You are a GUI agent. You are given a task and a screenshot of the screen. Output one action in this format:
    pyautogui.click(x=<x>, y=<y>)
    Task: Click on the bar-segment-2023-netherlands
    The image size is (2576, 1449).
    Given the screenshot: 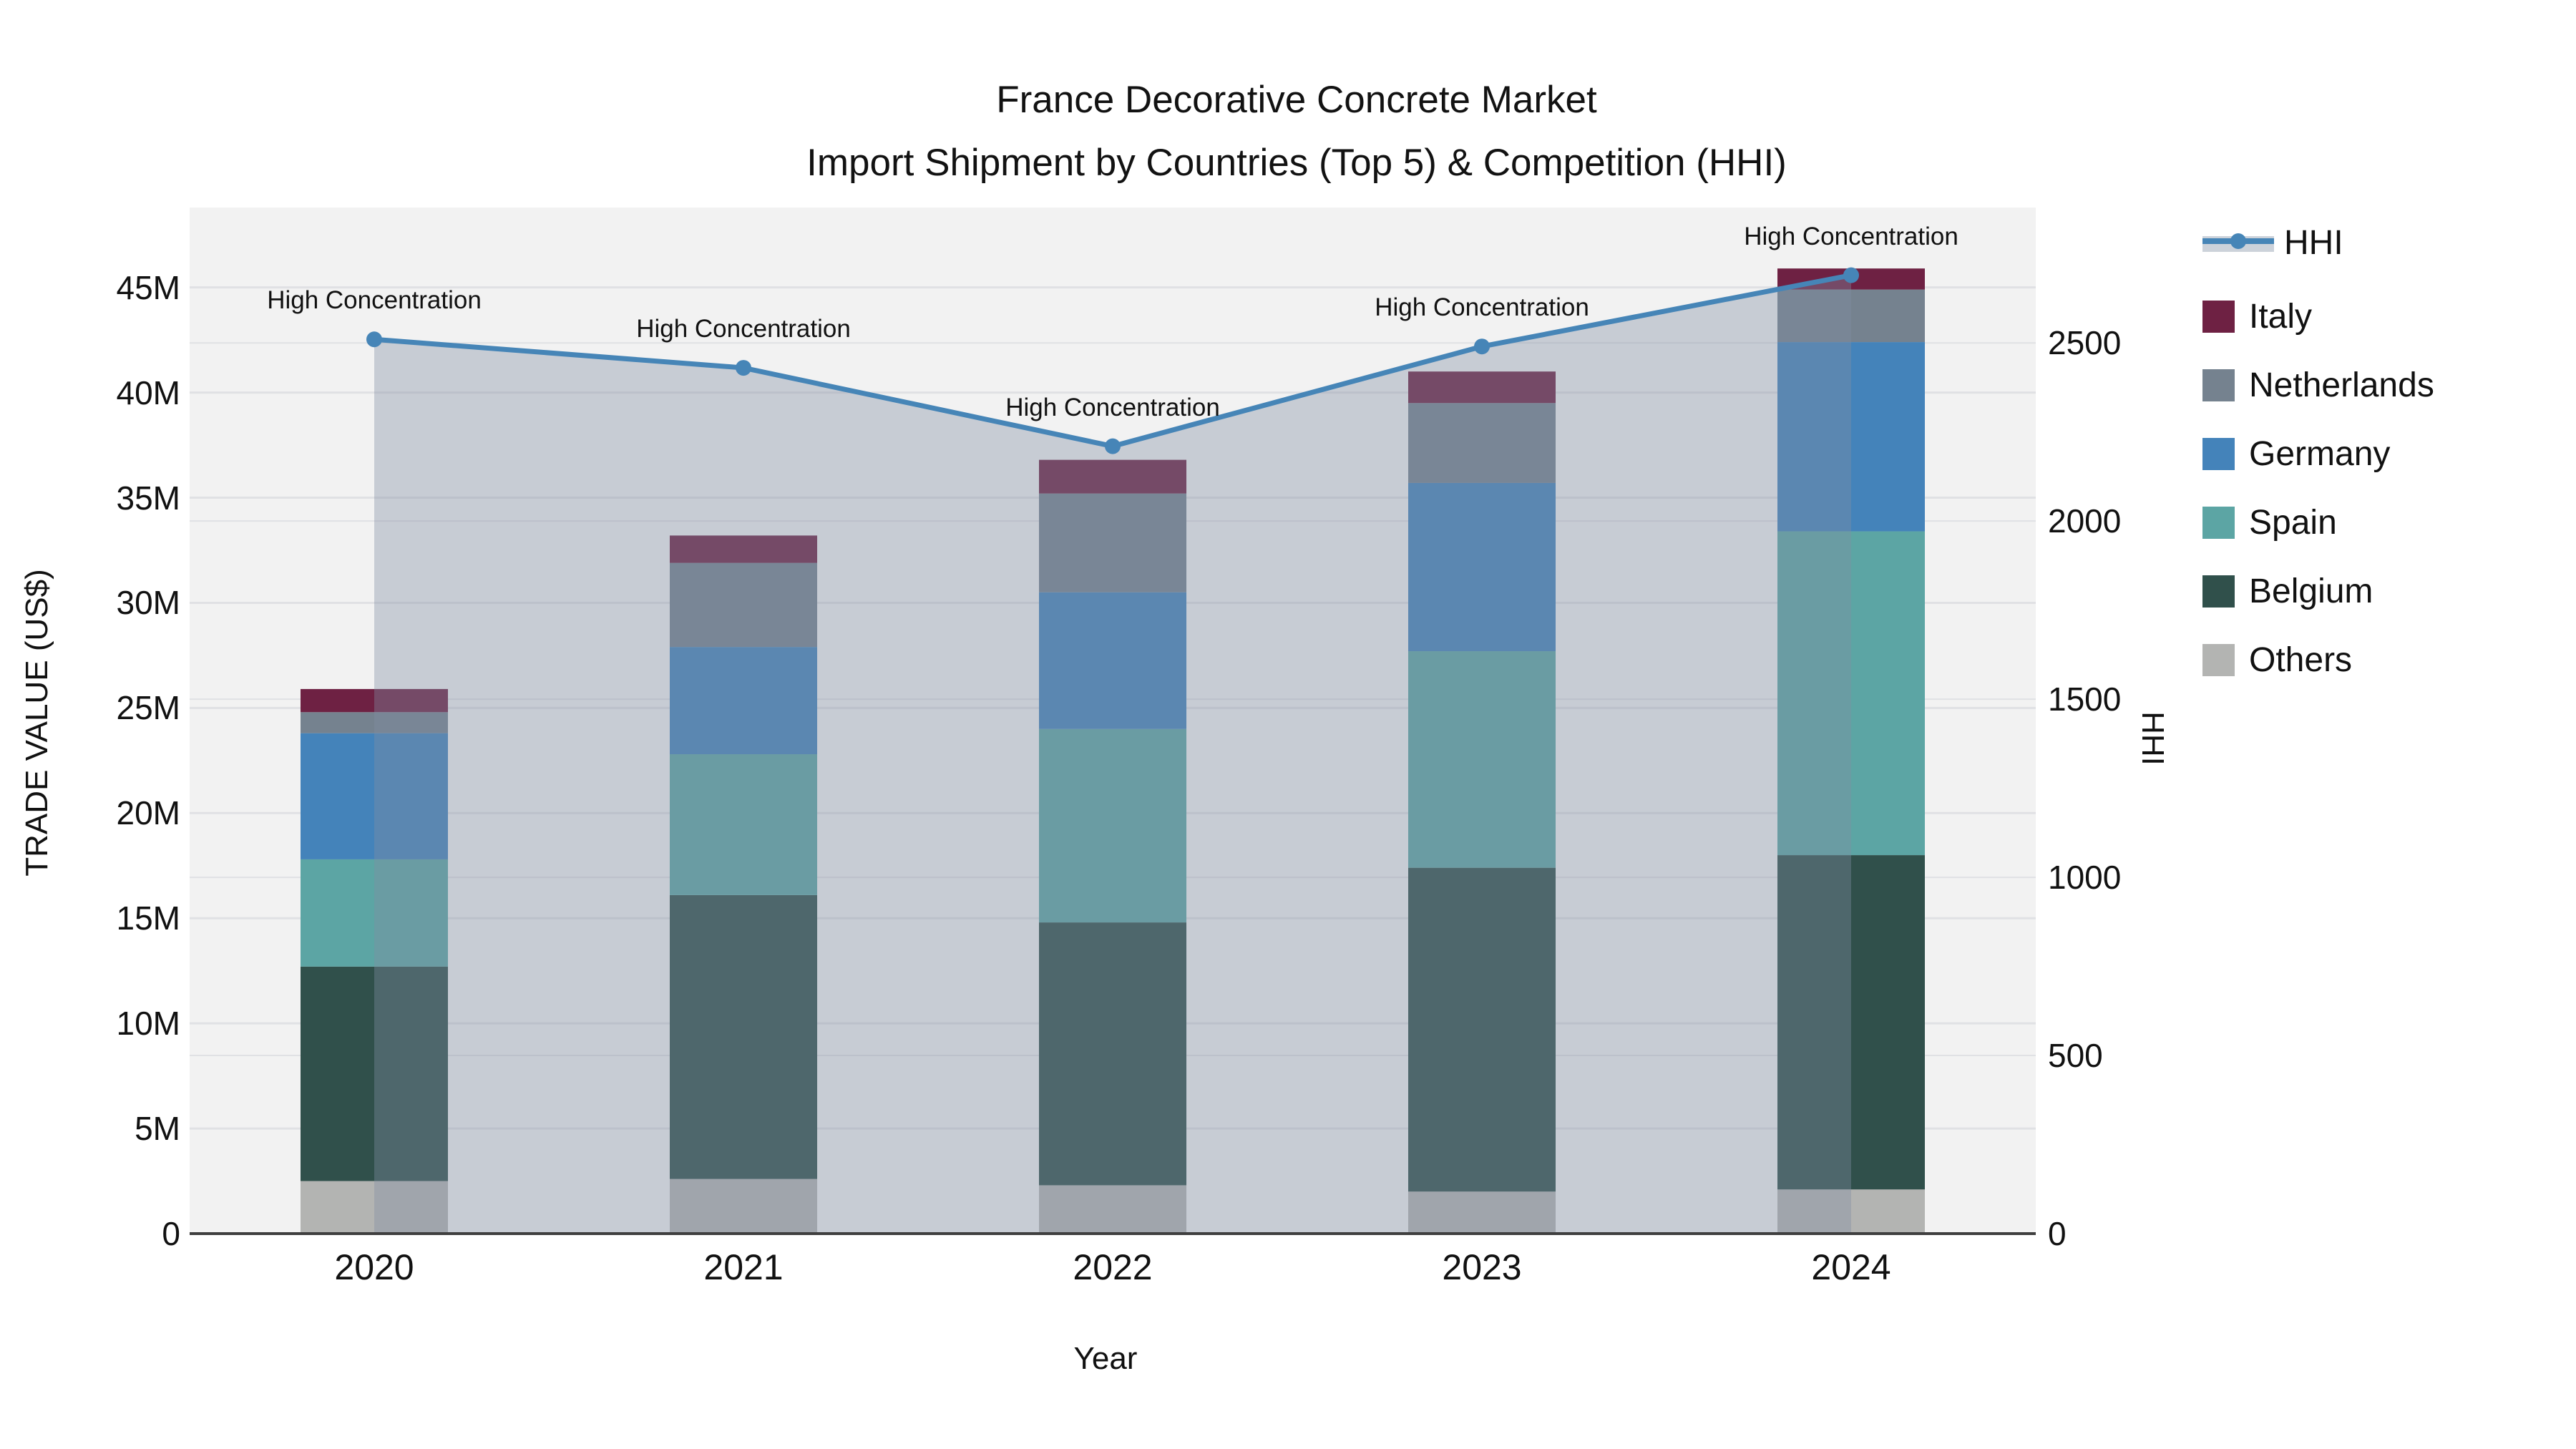 What is the action you would take?
    pyautogui.click(x=1482, y=443)
    